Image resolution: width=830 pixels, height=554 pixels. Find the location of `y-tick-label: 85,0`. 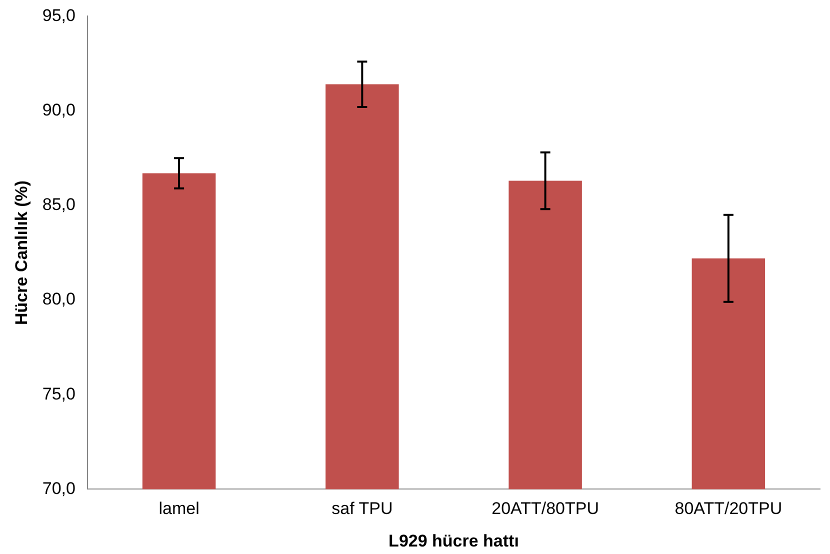

y-tick-label: 85,0 is located at coordinates (59, 204).